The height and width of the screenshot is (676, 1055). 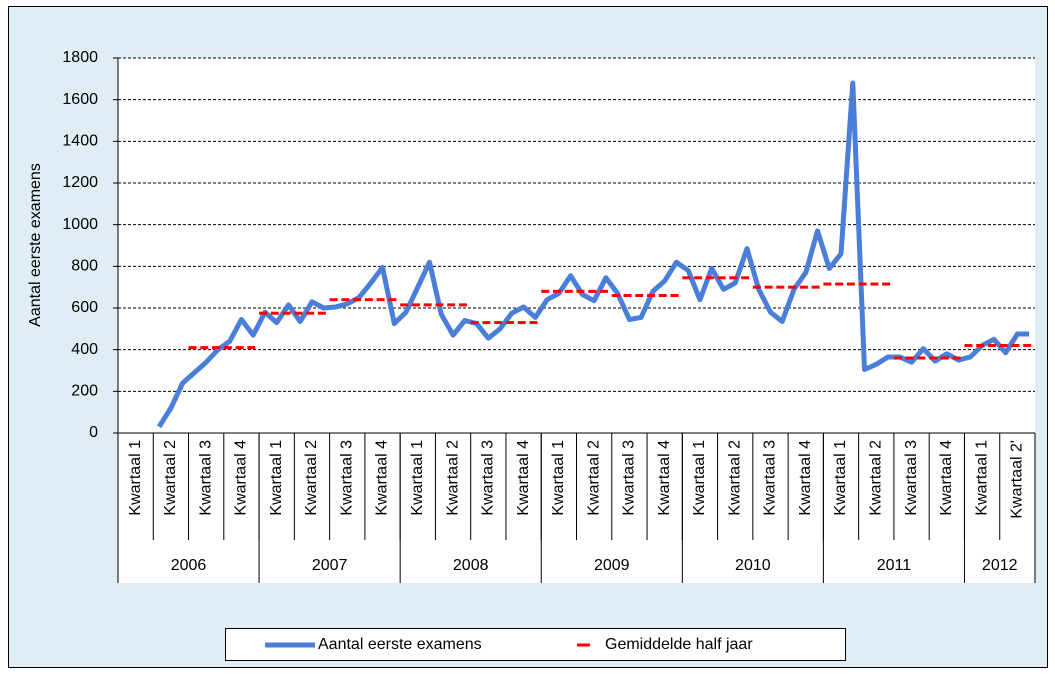 I want to click on x-group-label: 2009, so click(x=612, y=565).